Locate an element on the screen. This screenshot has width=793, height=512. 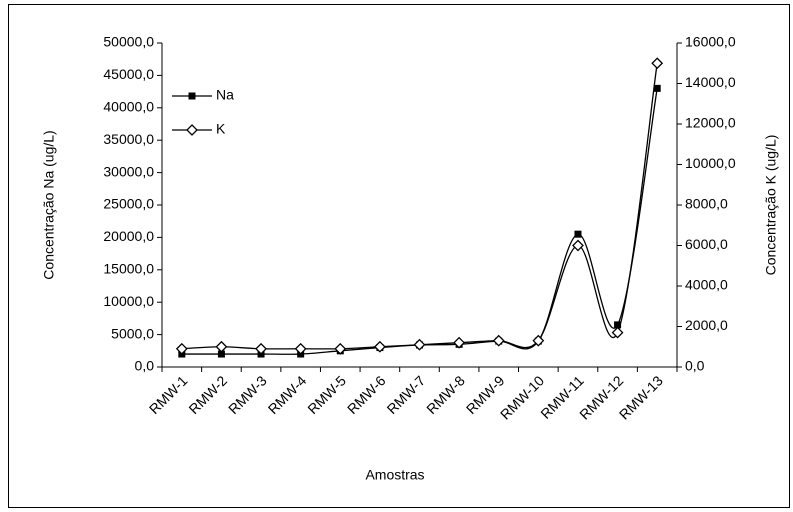
y-tick-label: 5000,0 is located at coordinates (132, 333).